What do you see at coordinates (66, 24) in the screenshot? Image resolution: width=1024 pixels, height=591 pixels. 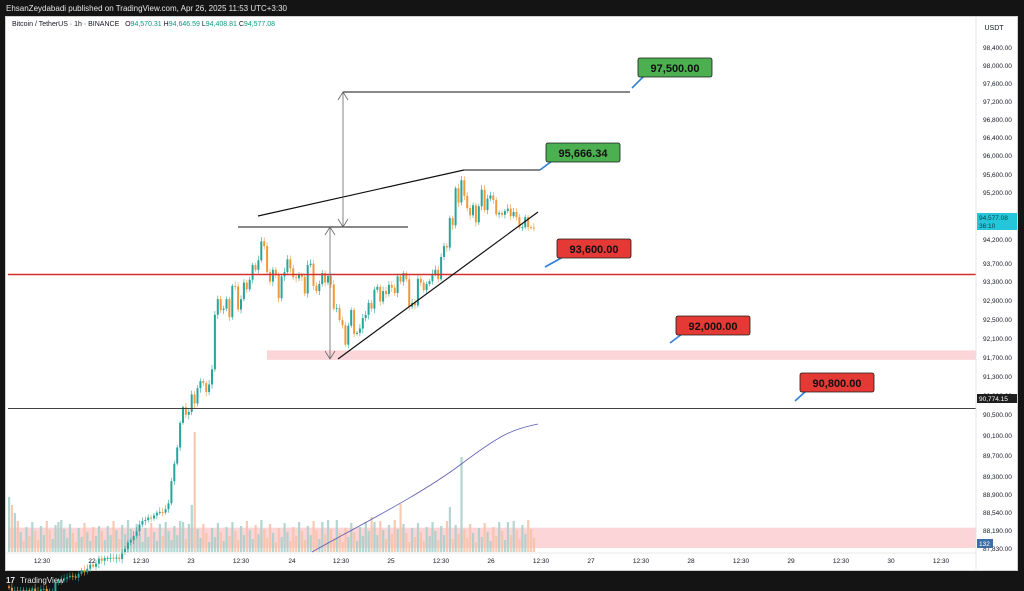 I see `symbol-title: Bitcoin / TetherUS · 1h · BINANCE` at bounding box center [66, 24].